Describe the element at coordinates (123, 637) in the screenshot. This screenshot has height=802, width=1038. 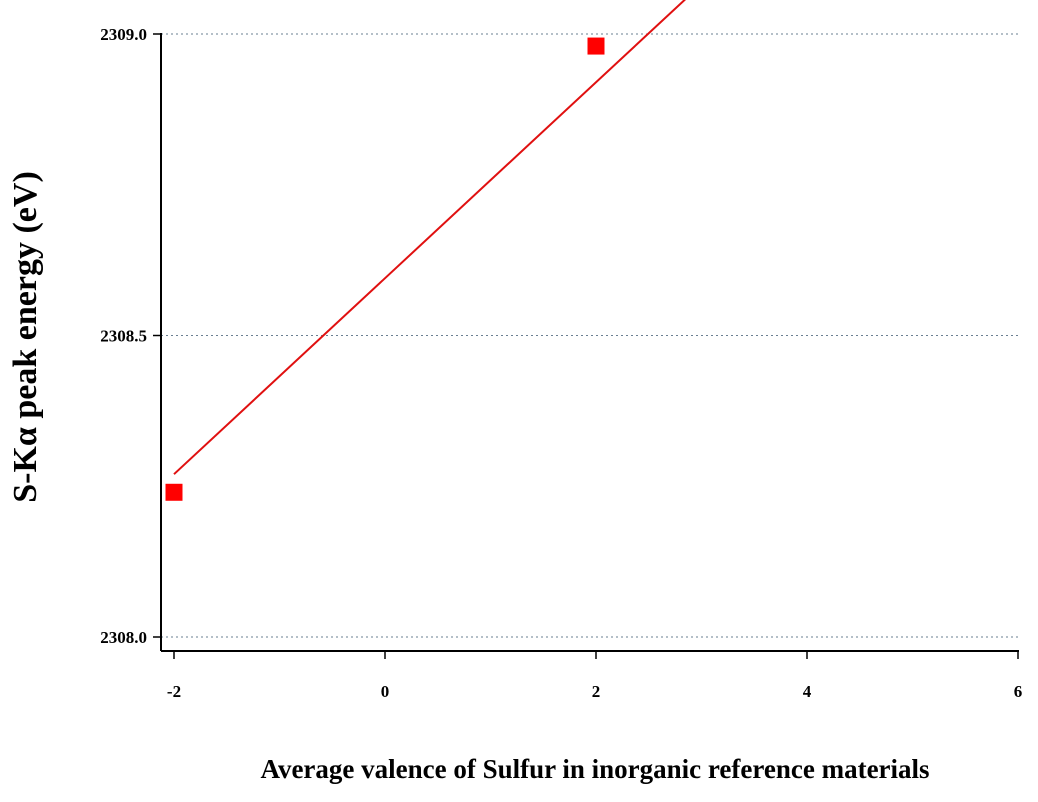
I see `y-tick-label: 2308.0` at that location.